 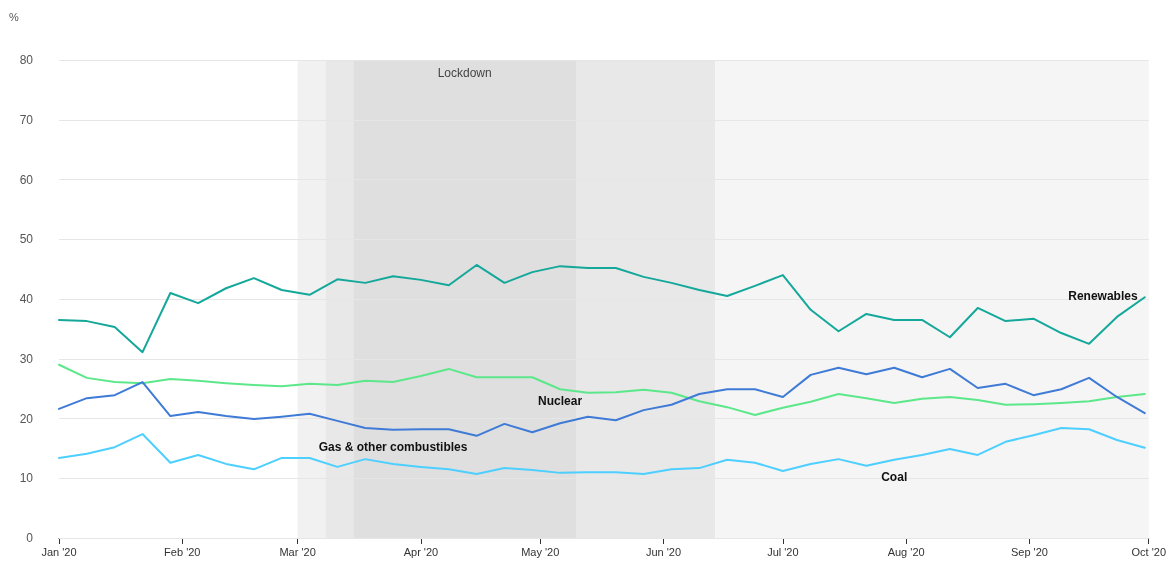 I want to click on x-tick-label: Apr '20, so click(x=421, y=551).